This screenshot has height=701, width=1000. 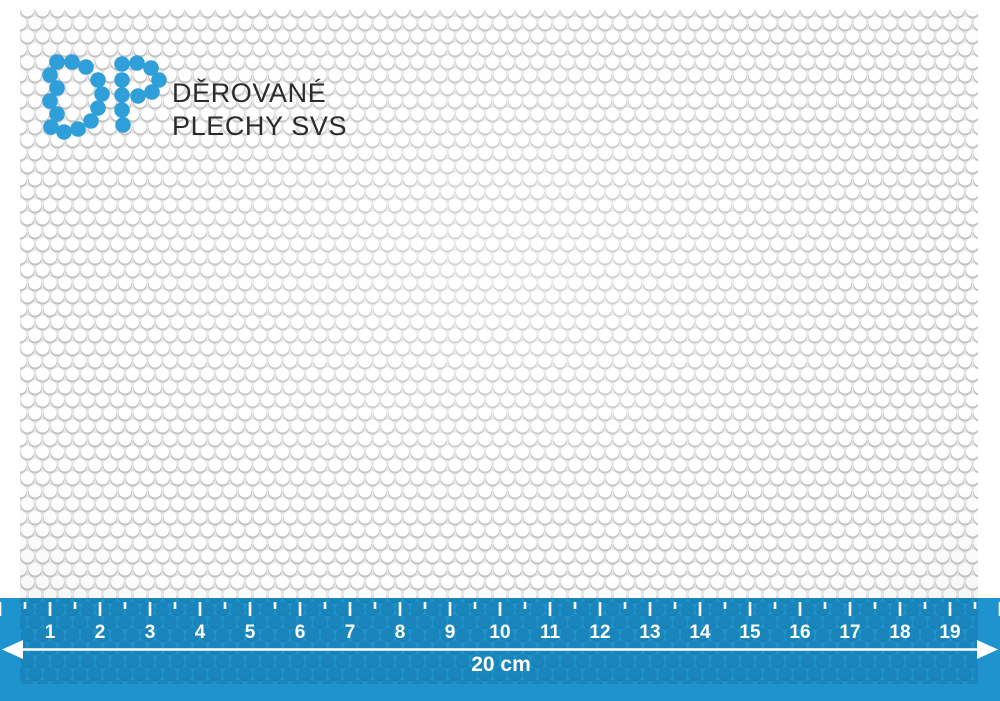 I want to click on ruler-arrow-right-head-icon, so click(x=987, y=649).